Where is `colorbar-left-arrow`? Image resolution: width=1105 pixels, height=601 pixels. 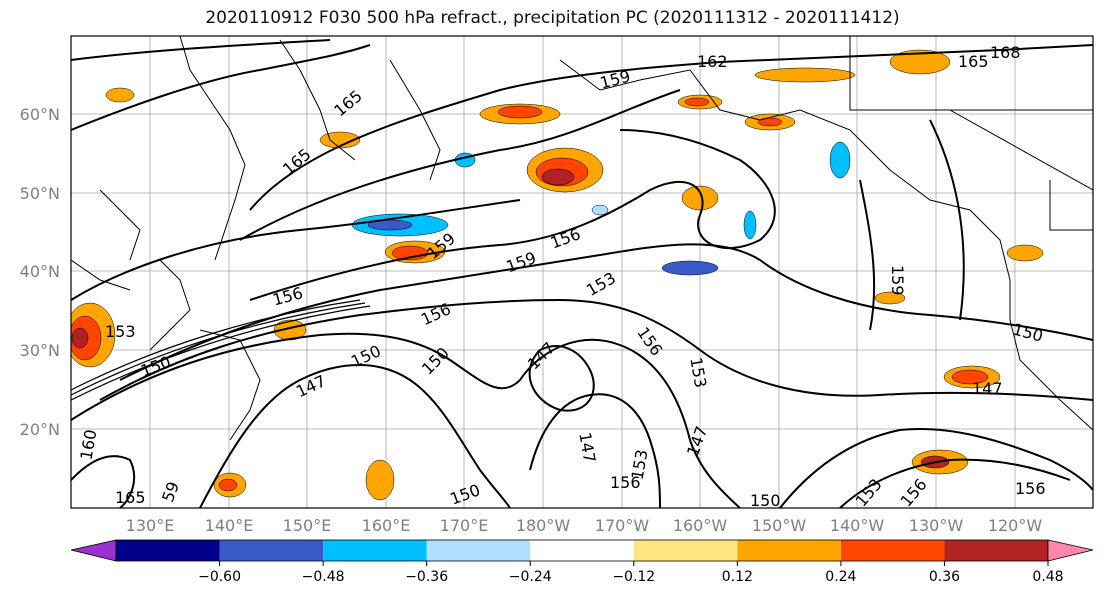 colorbar-left-arrow is located at coordinates (93, 550).